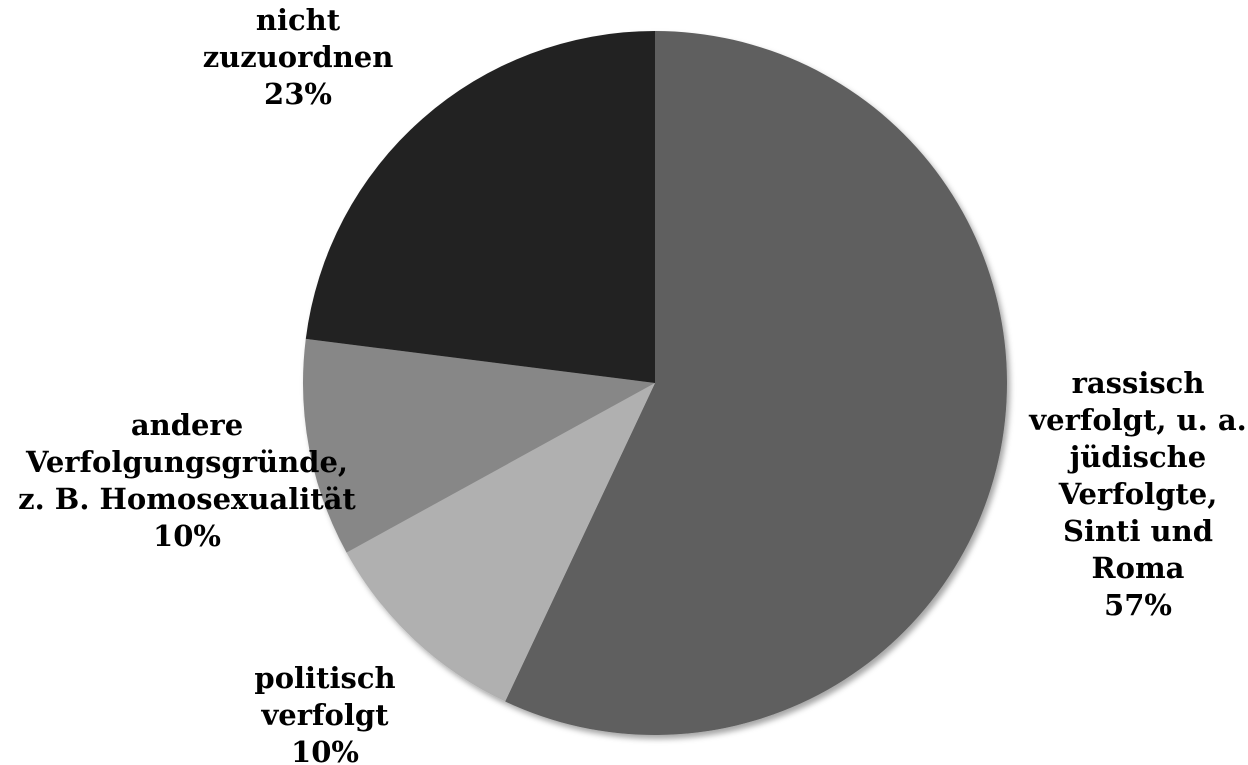 Image resolution: width=1248 pixels, height=765 pixels. I want to click on slice-category-label-line: jüdische, so click(1136, 457).